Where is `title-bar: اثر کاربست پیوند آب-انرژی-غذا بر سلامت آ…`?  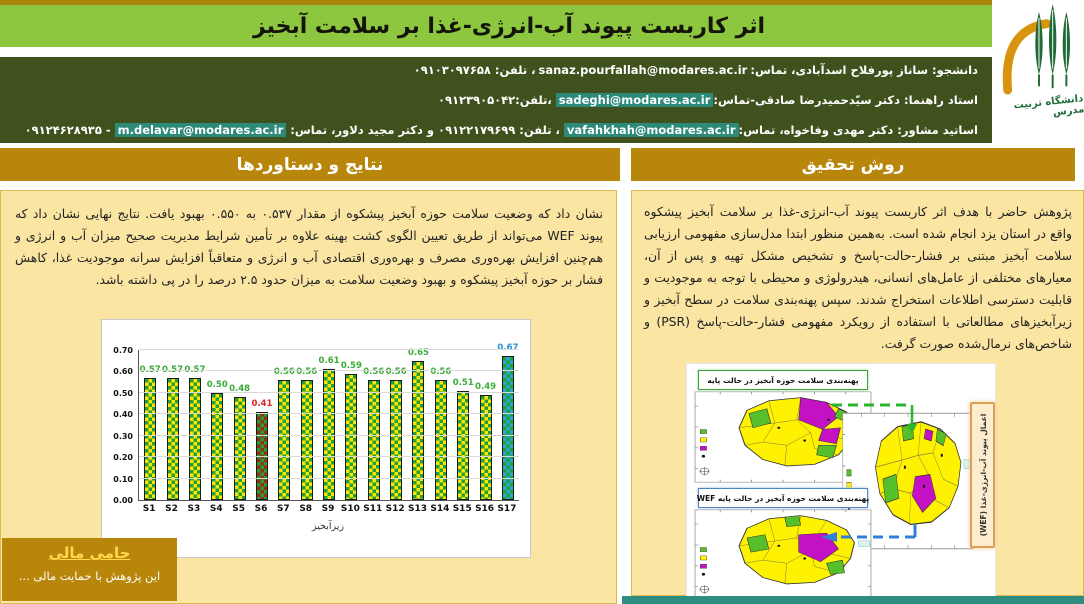
title-bar: اثر کاربست پیوند آب-انرژی-غذا بر سلامت آ… is located at coordinates (509, 26).